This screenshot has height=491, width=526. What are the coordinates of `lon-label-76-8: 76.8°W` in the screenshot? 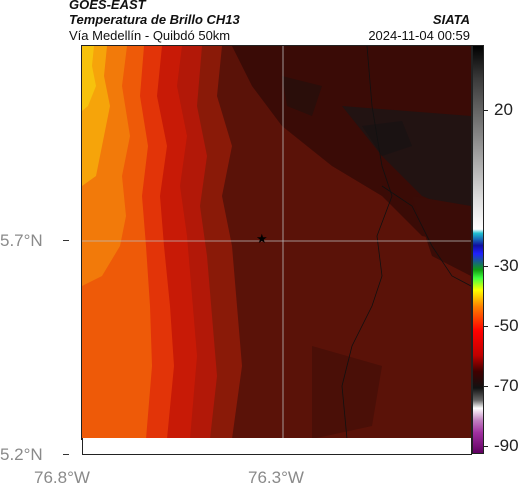 It's located at (62, 477).